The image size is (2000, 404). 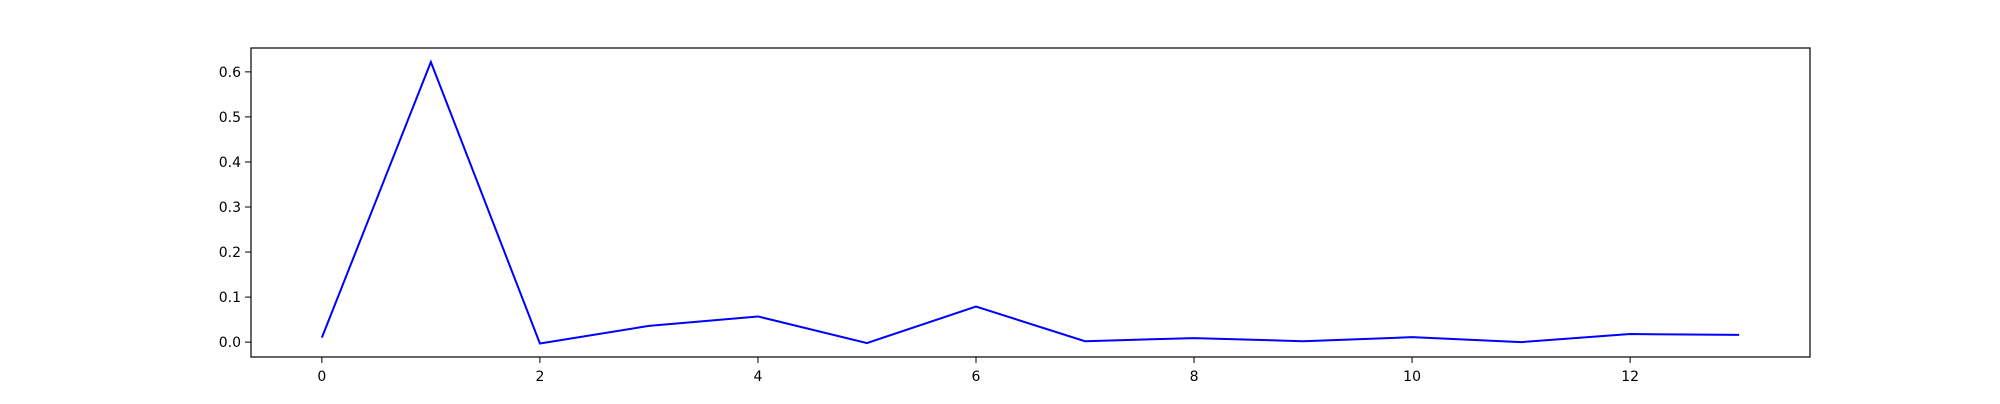 I want to click on x-tick-label: 6, so click(x=976, y=377).